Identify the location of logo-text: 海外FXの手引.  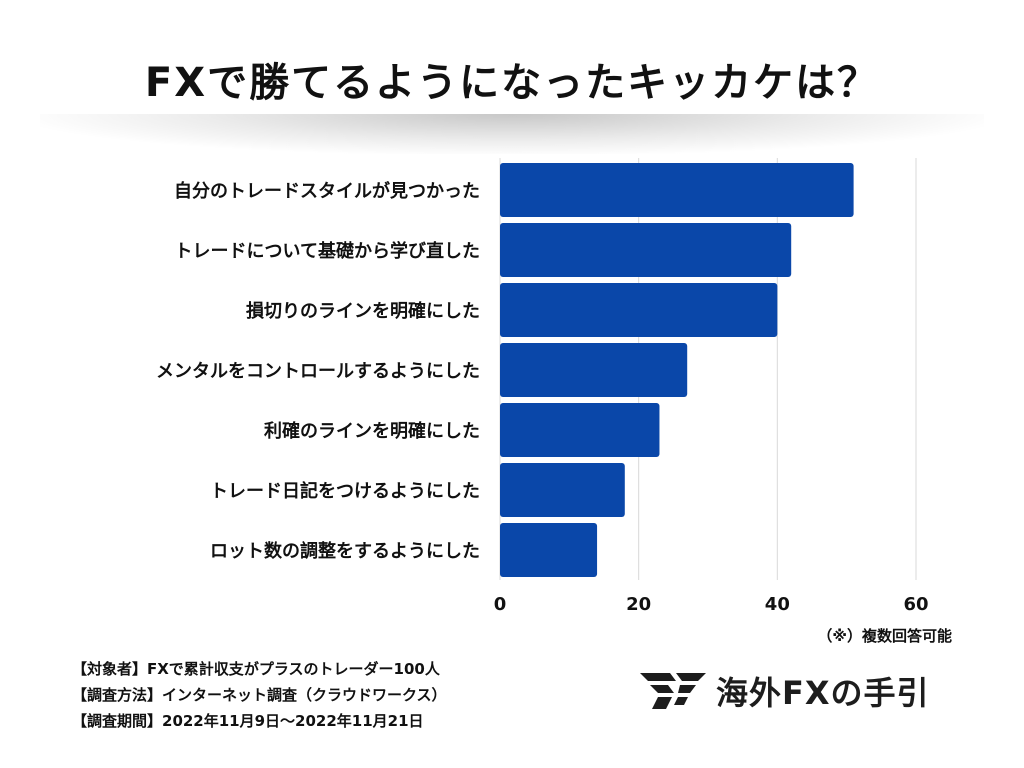
(823, 693).